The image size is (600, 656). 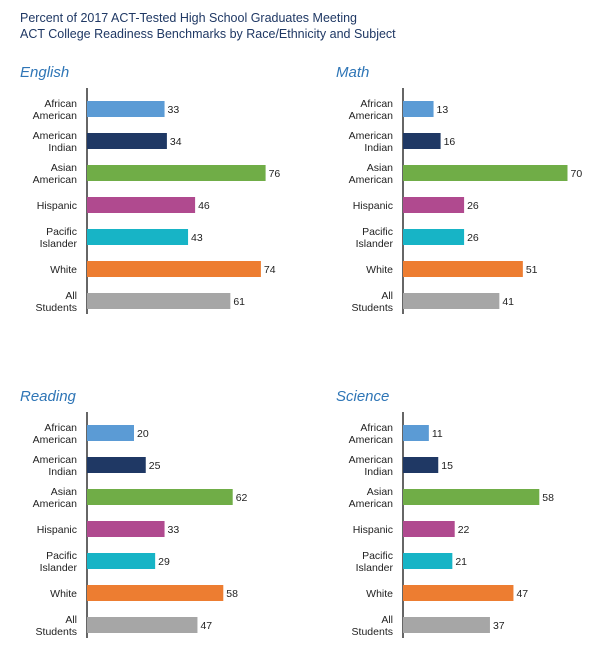 I want to click on science-label-hispanic-line1: Hispanic, so click(x=373, y=530).